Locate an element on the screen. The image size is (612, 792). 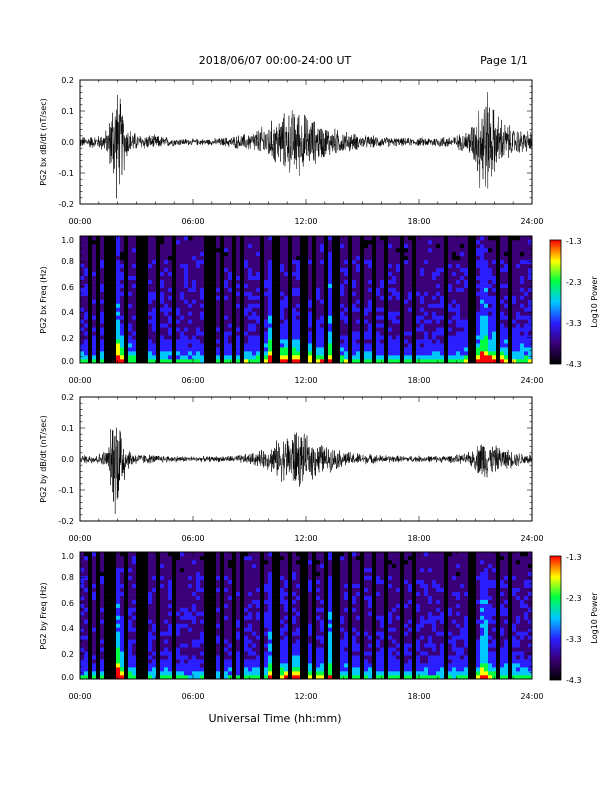
x-tick-label: 12:00 is located at coordinates (305, 538).